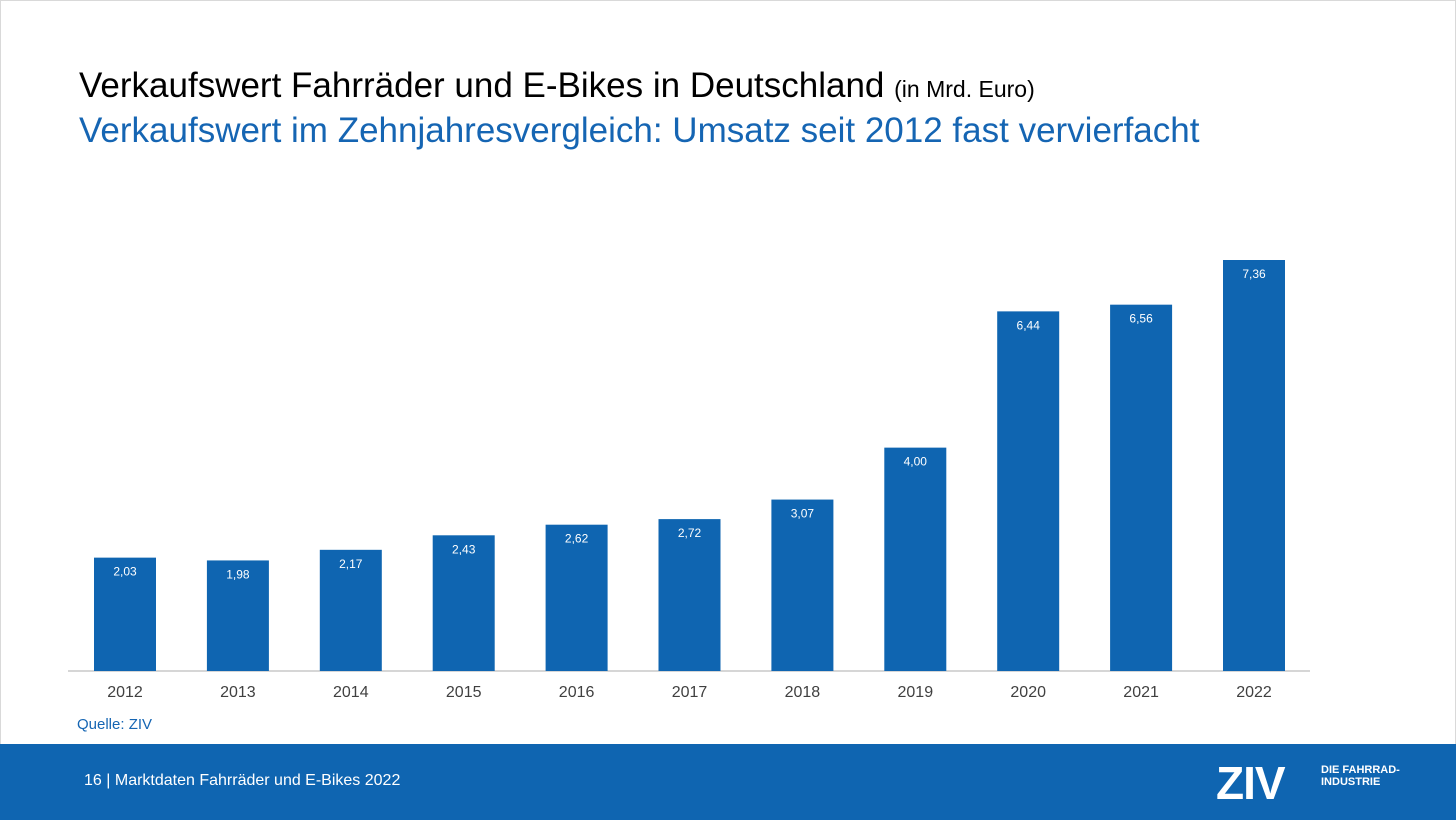 The image size is (1456, 820). What do you see at coordinates (350, 610) in the screenshot?
I see `bar-2014` at bounding box center [350, 610].